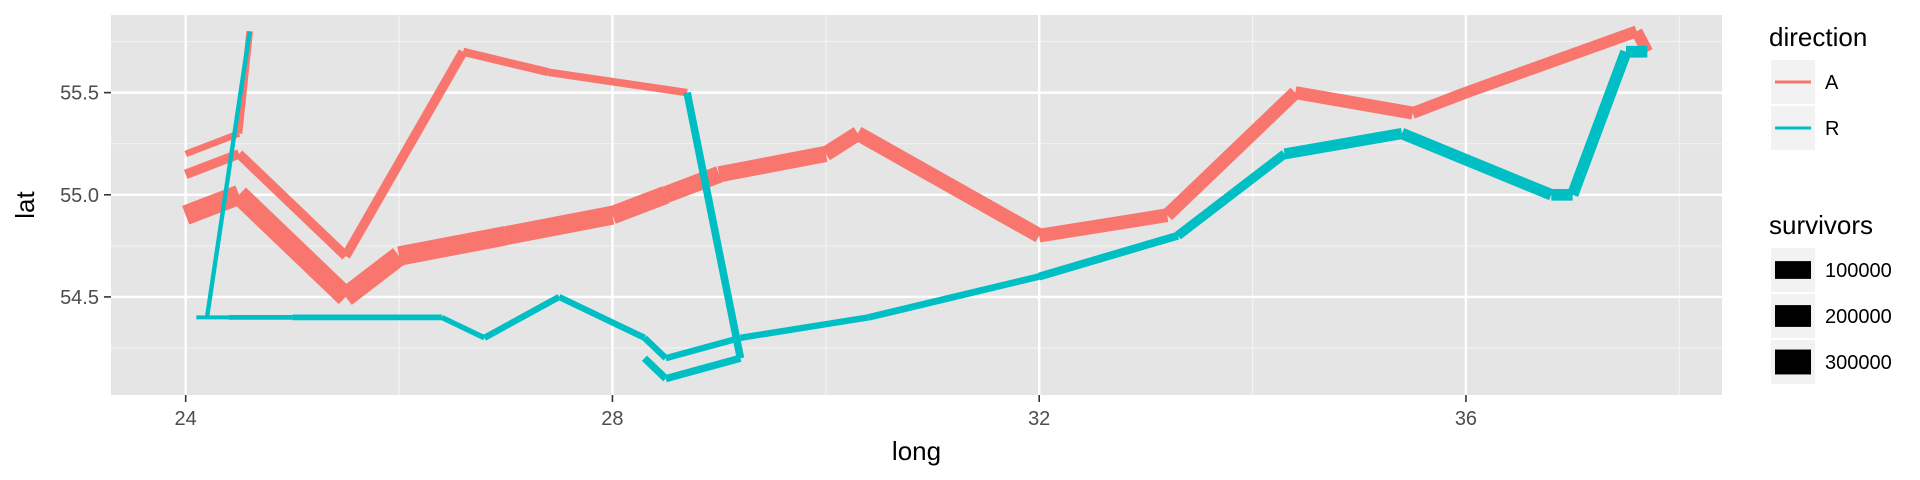 Image resolution: width=1920 pixels, height=480 pixels. Describe the element at coordinates (1858, 317) in the screenshot. I see `legend-size-label: 200000` at that location.